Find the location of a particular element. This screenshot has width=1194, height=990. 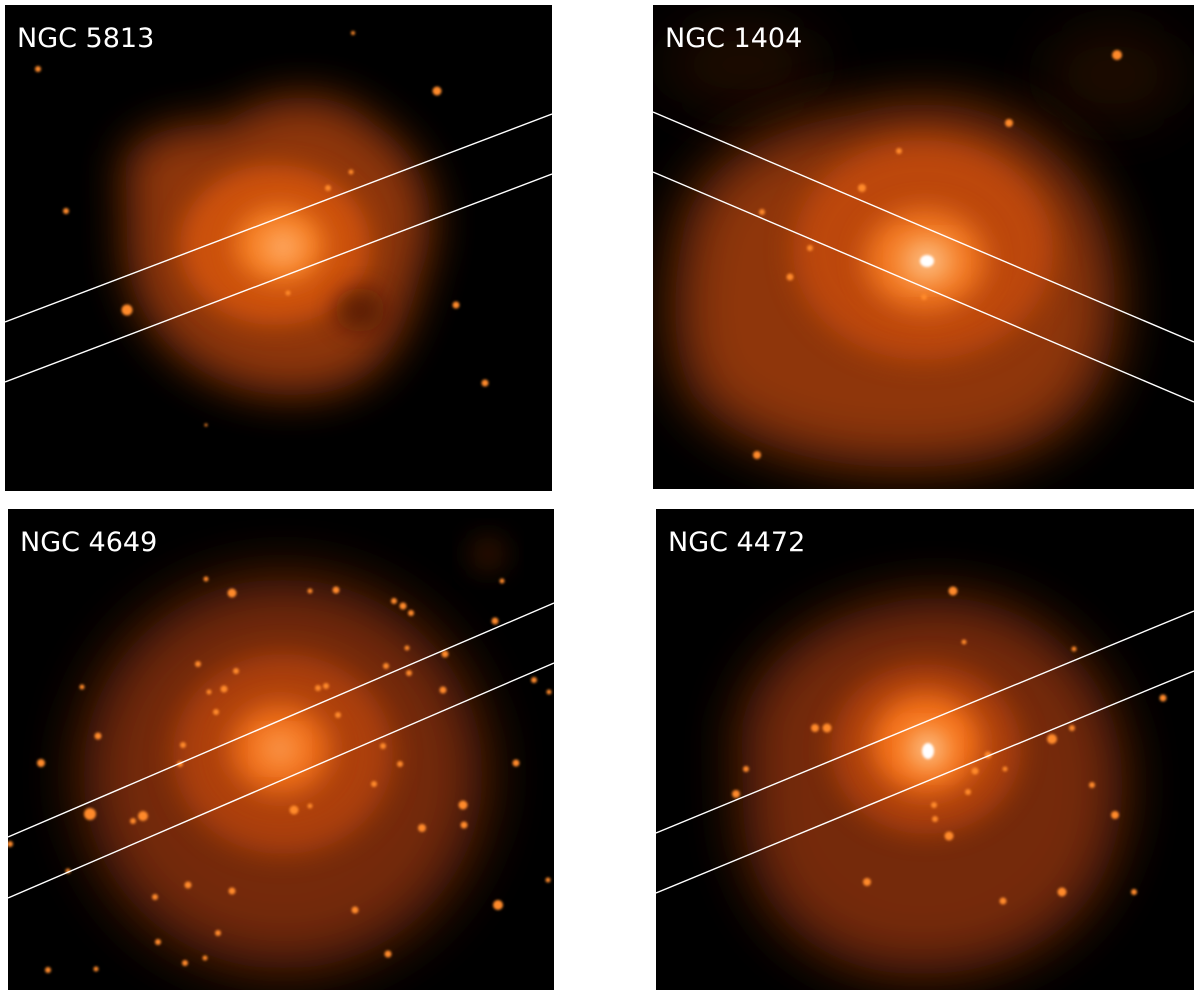

panel-label: NGC 1404 is located at coordinates (734, 38).